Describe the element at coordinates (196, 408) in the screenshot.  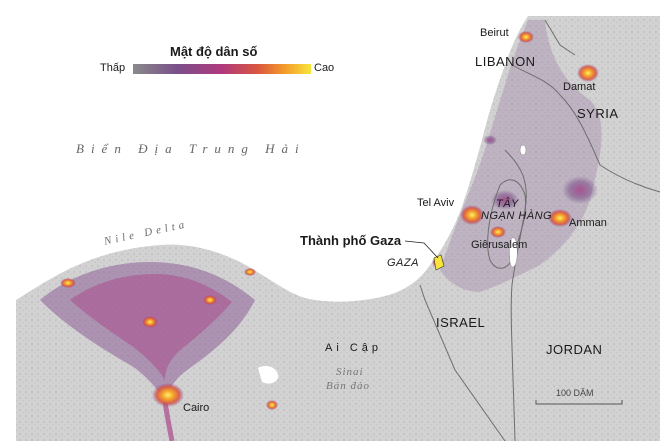
I see `label-cairo: Cairo` at that location.